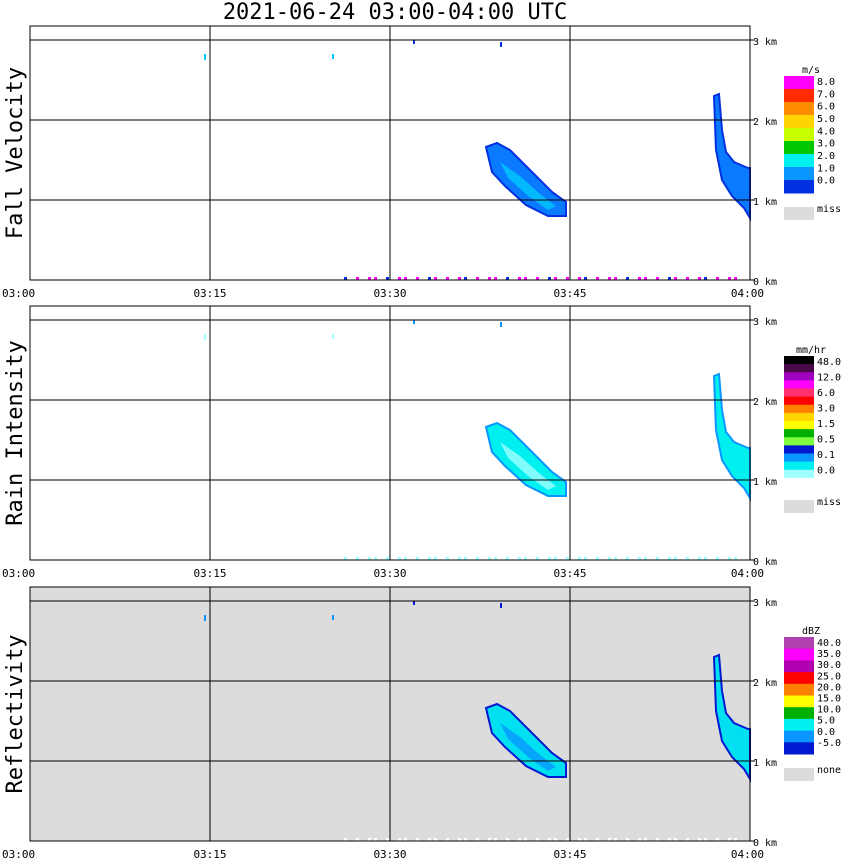  I want to click on colorbar-label: 1.0, so click(826, 168).